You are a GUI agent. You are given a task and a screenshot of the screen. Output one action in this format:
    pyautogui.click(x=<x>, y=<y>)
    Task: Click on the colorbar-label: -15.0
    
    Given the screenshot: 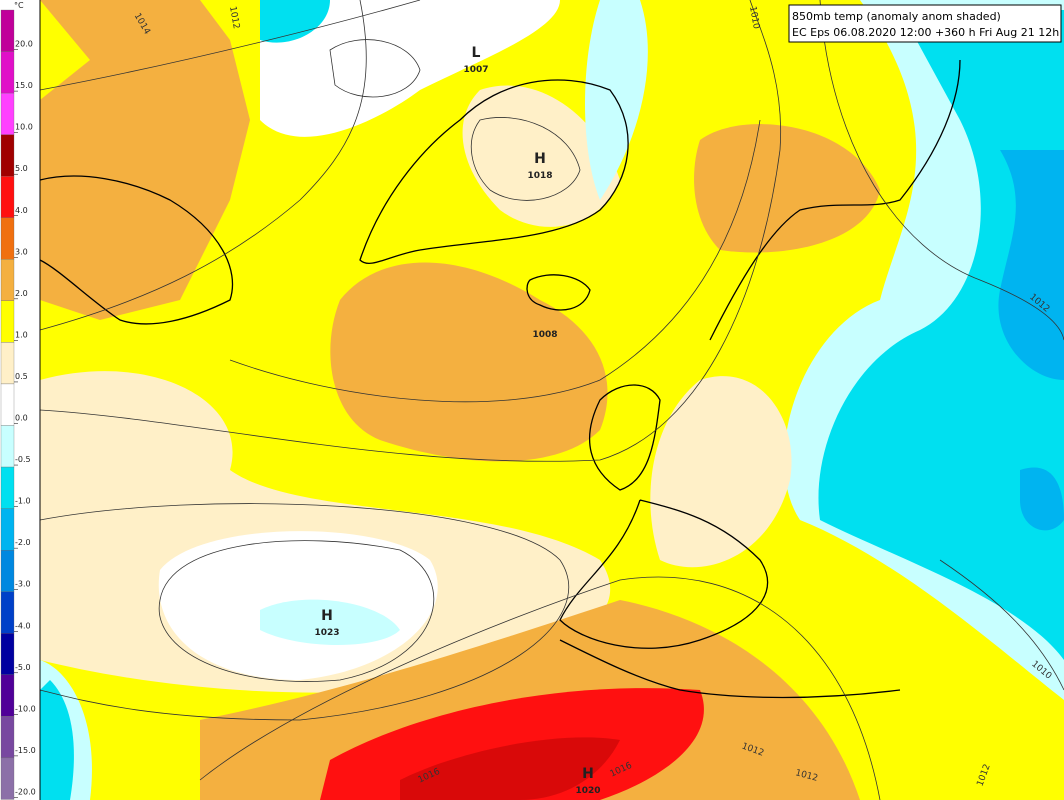 What is the action you would take?
    pyautogui.click(x=25, y=750)
    